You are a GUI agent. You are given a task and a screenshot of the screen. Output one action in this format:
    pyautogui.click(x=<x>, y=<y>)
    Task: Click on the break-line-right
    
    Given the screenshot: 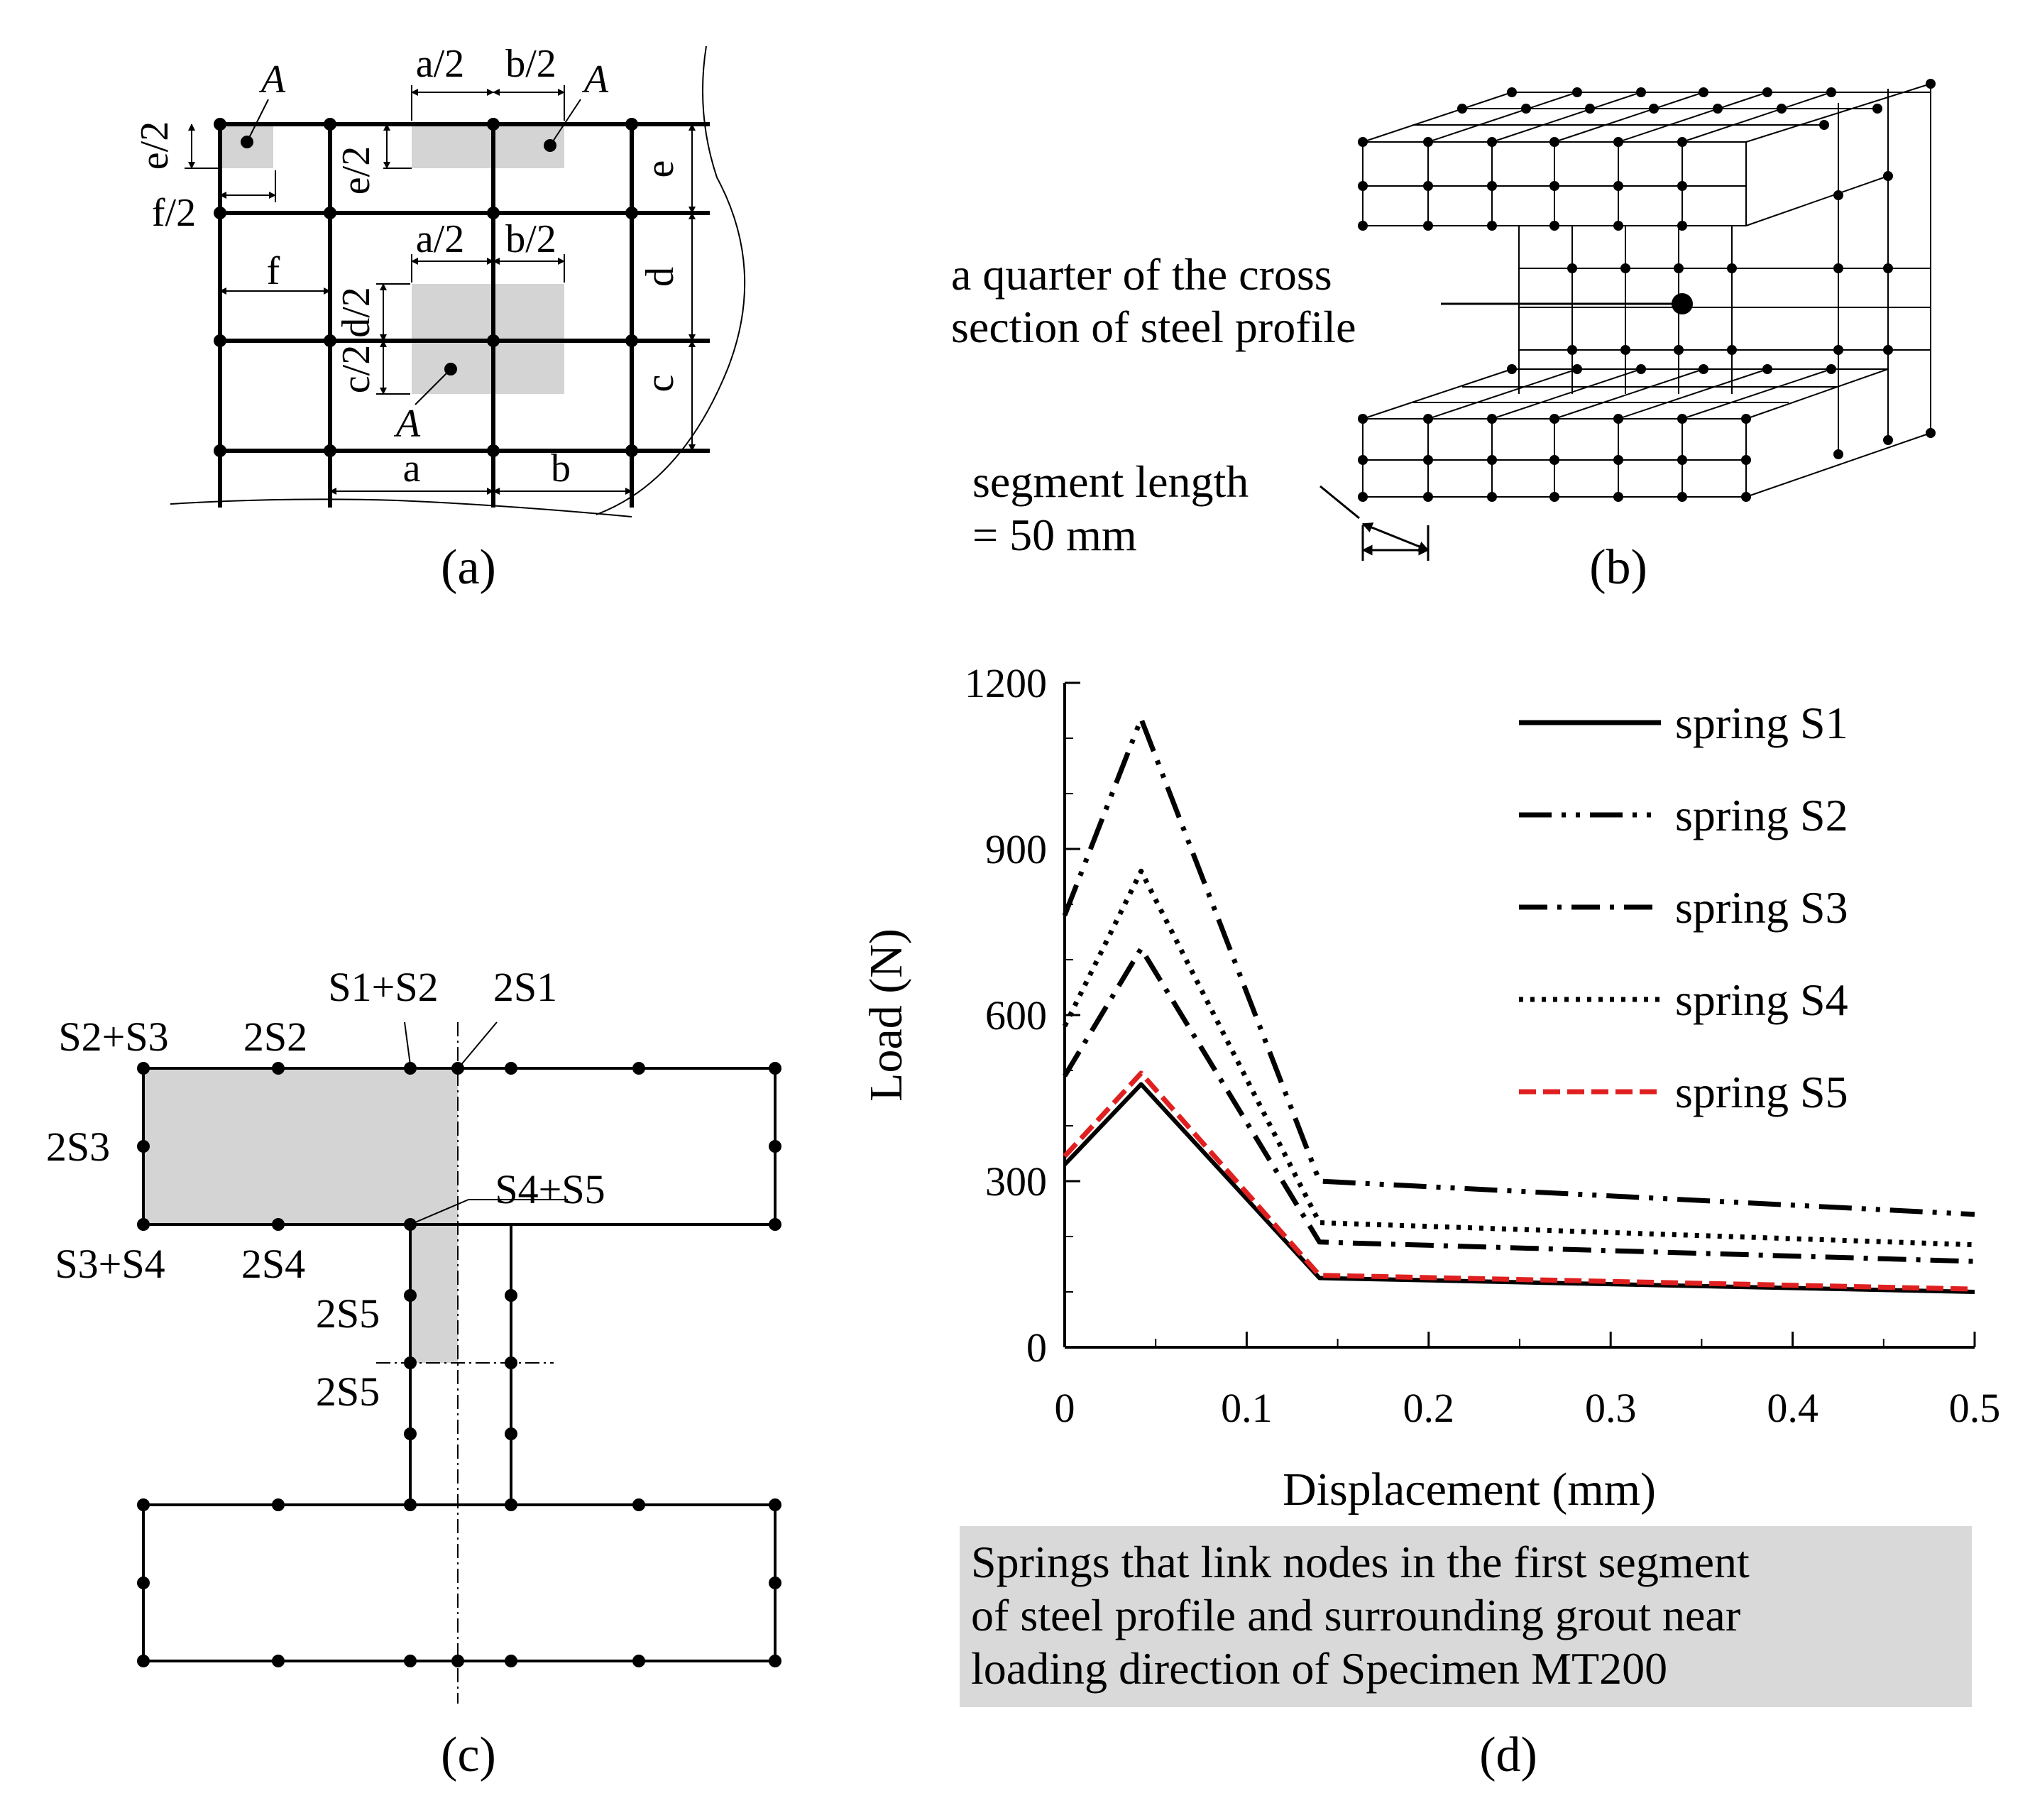 What is the action you would take?
    pyautogui.click(x=671, y=280)
    